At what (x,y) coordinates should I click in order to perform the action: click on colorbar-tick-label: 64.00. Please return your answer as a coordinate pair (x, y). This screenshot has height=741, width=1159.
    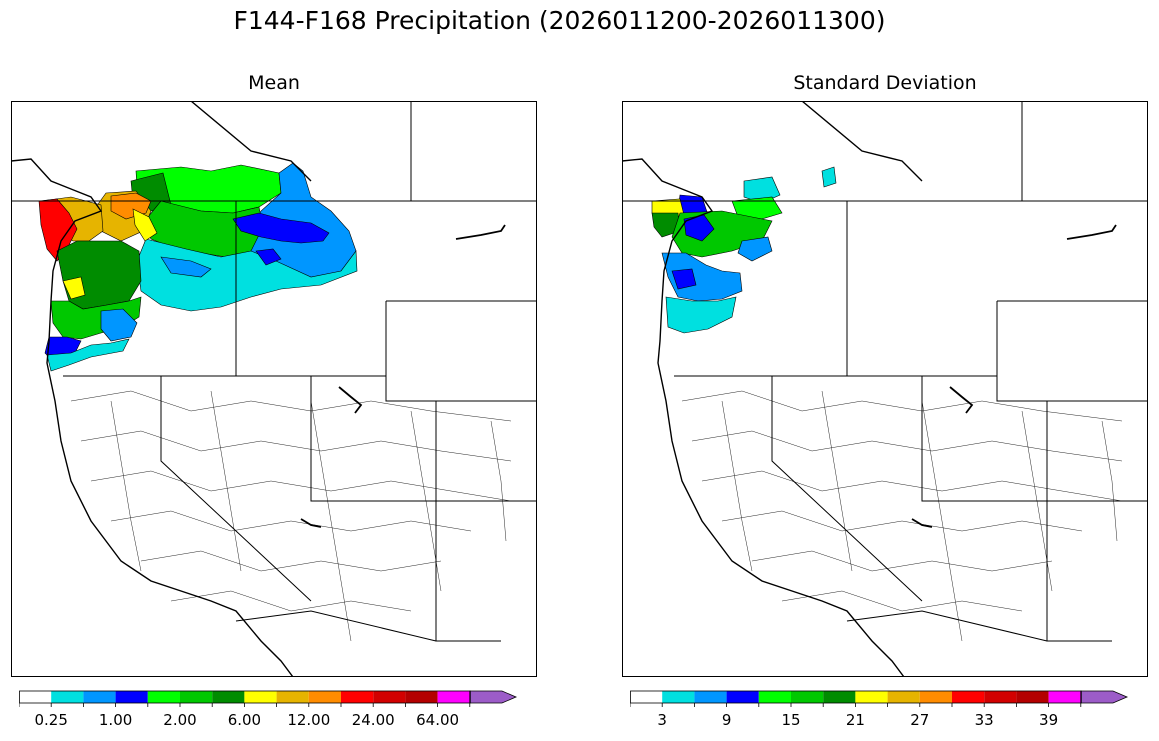
    Looking at the image, I should click on (438, 720).